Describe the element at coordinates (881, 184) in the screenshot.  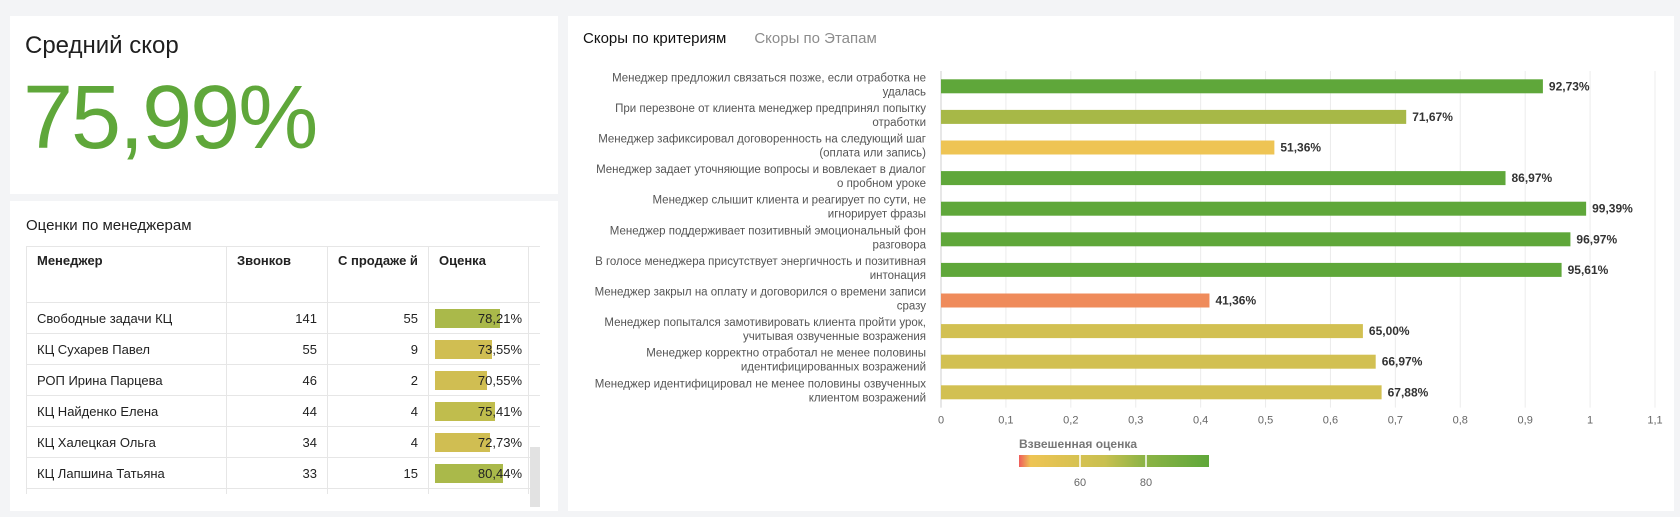
I see `category-label: о пробном уроке` at that location.